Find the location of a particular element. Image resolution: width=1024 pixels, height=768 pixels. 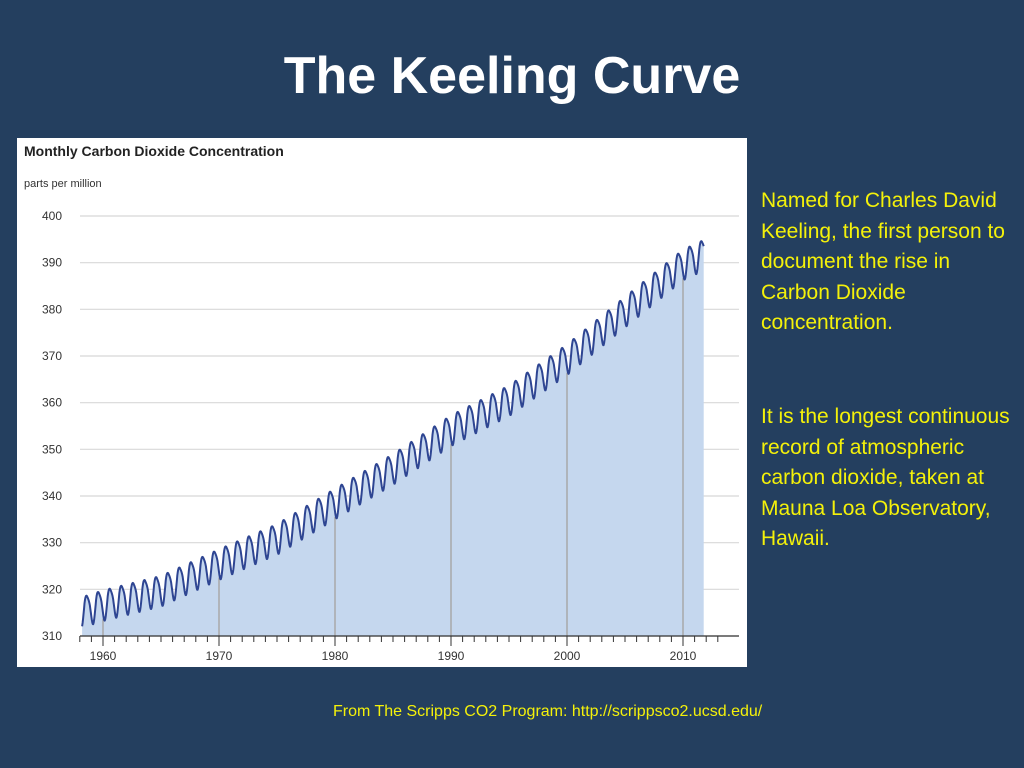

x-tick-label-2010: 2010 is located at coordinates (683, 656).